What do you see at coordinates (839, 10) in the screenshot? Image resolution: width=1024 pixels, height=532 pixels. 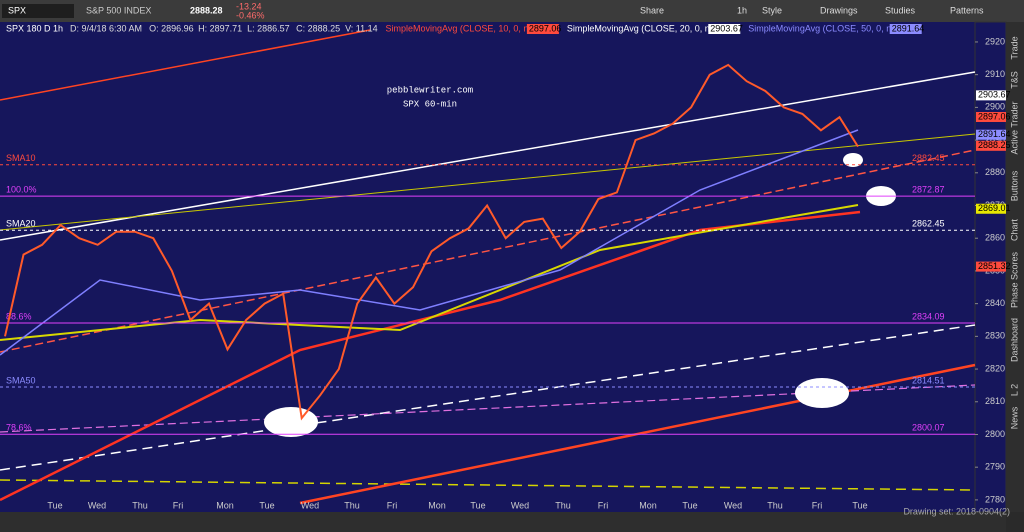 I see `toolbar-button: Drawings` at bounding box center [839, 10].